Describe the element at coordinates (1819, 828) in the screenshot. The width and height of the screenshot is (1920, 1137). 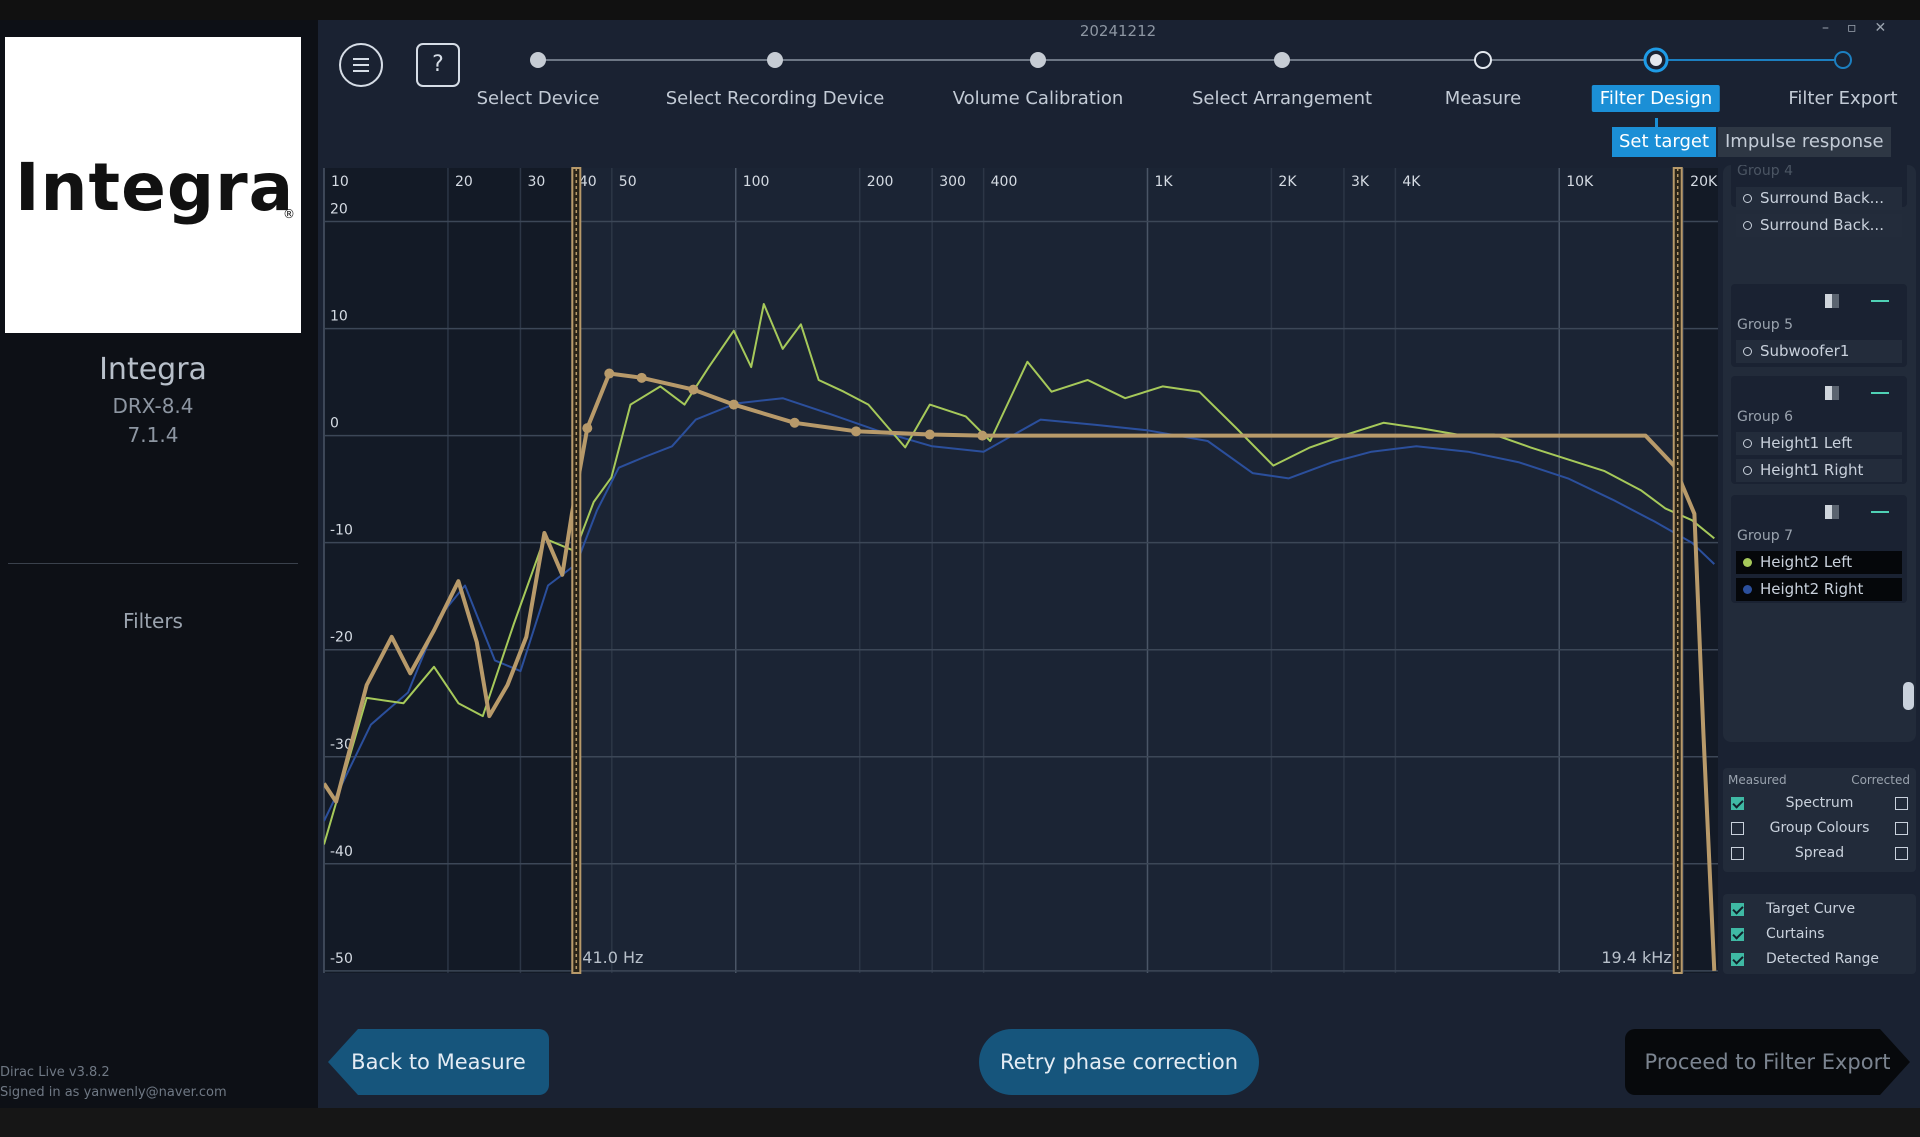
I see `option-label: Group Colours` at that location.